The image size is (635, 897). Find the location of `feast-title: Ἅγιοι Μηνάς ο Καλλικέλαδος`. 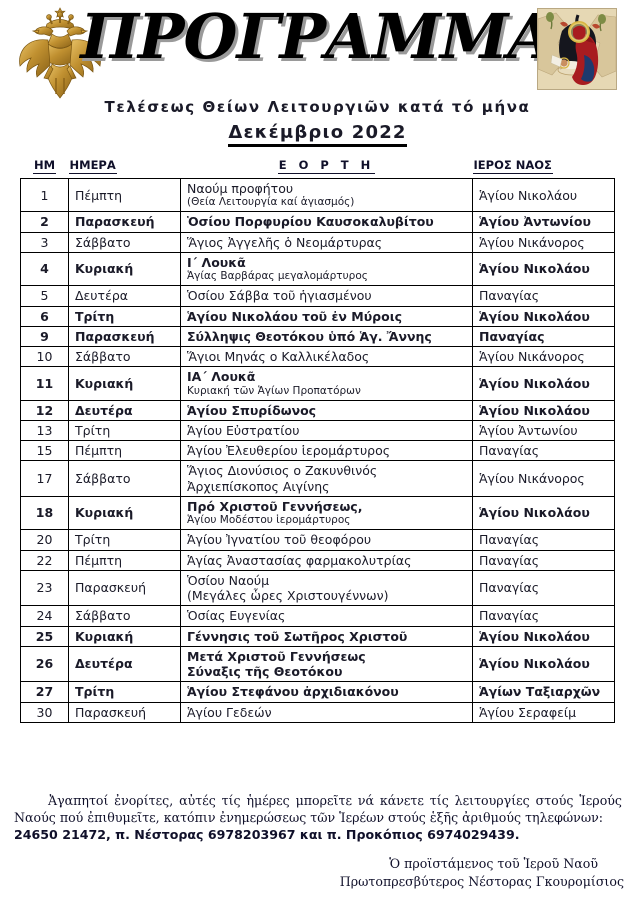

feast-title: Ἅγιοι Μηνάς ο Καλλικέλαδος is located at coordinates (278, 356).